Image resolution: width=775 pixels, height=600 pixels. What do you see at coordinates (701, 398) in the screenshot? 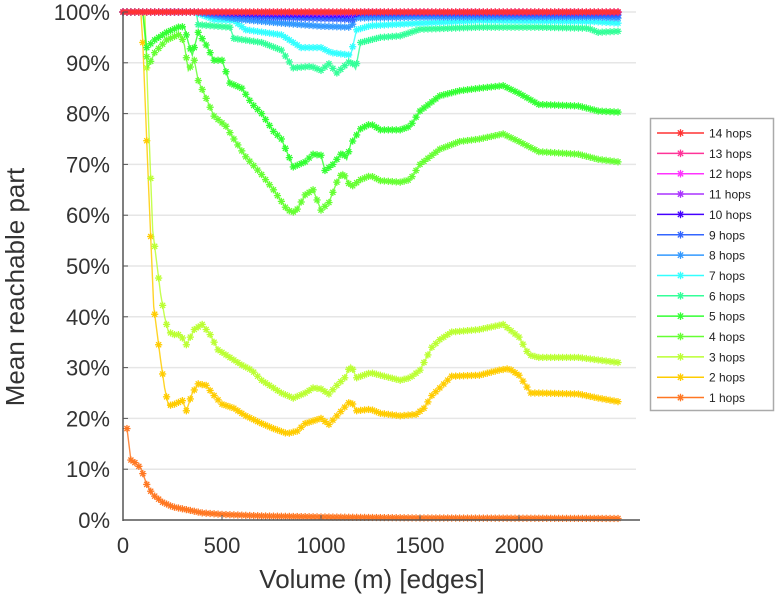
I see `legend-item: 1 hops` at bounding box center [701, 398].